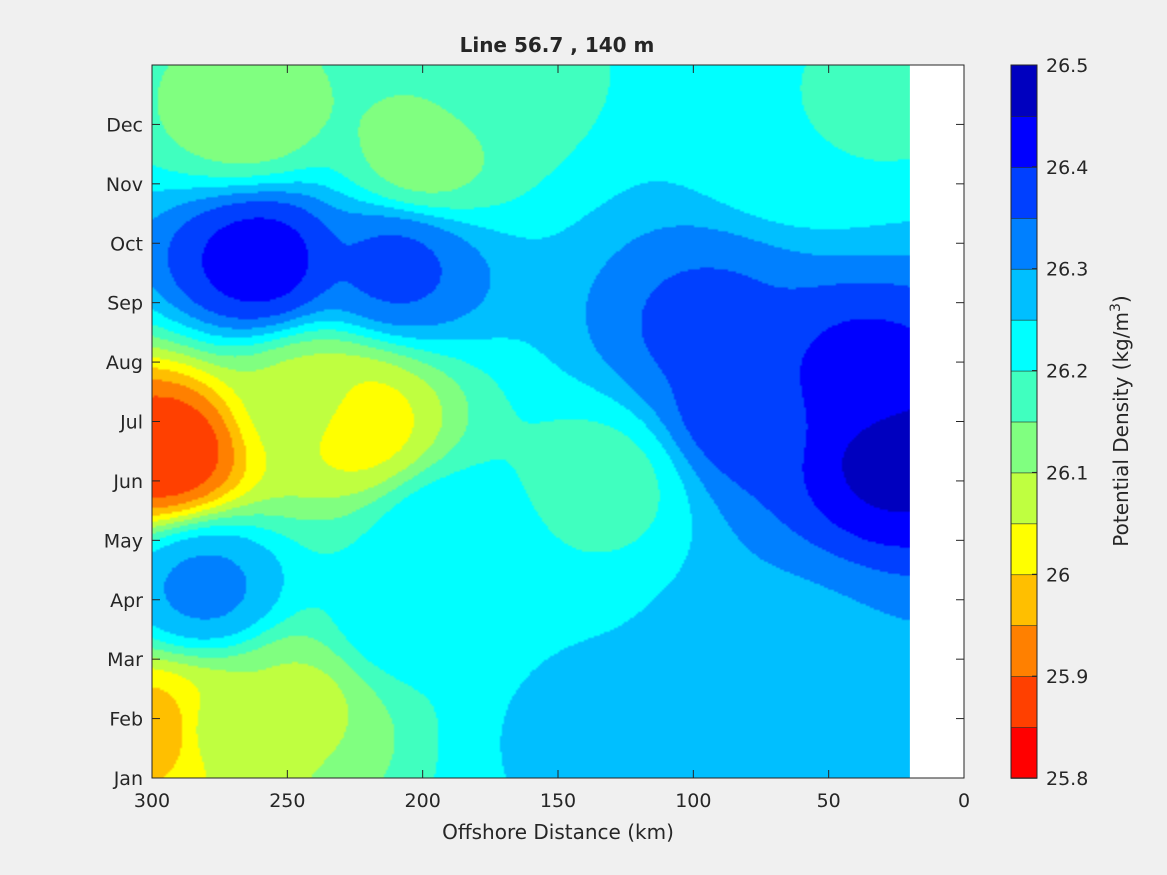 The image size is (1167, 875). I want to click on colorbar-blocks, so click(1024, 421).